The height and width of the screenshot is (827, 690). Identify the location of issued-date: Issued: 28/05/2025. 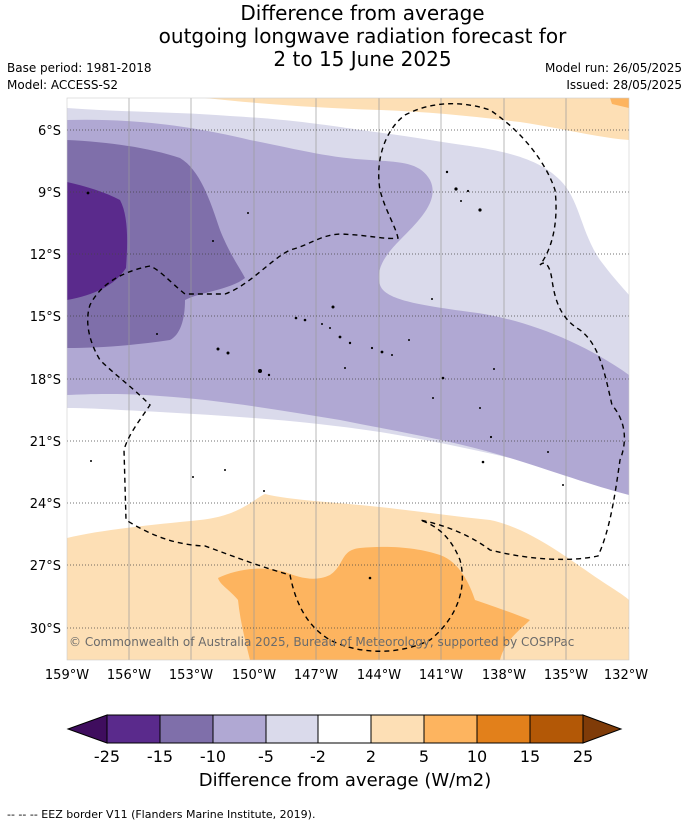
(624, 85).